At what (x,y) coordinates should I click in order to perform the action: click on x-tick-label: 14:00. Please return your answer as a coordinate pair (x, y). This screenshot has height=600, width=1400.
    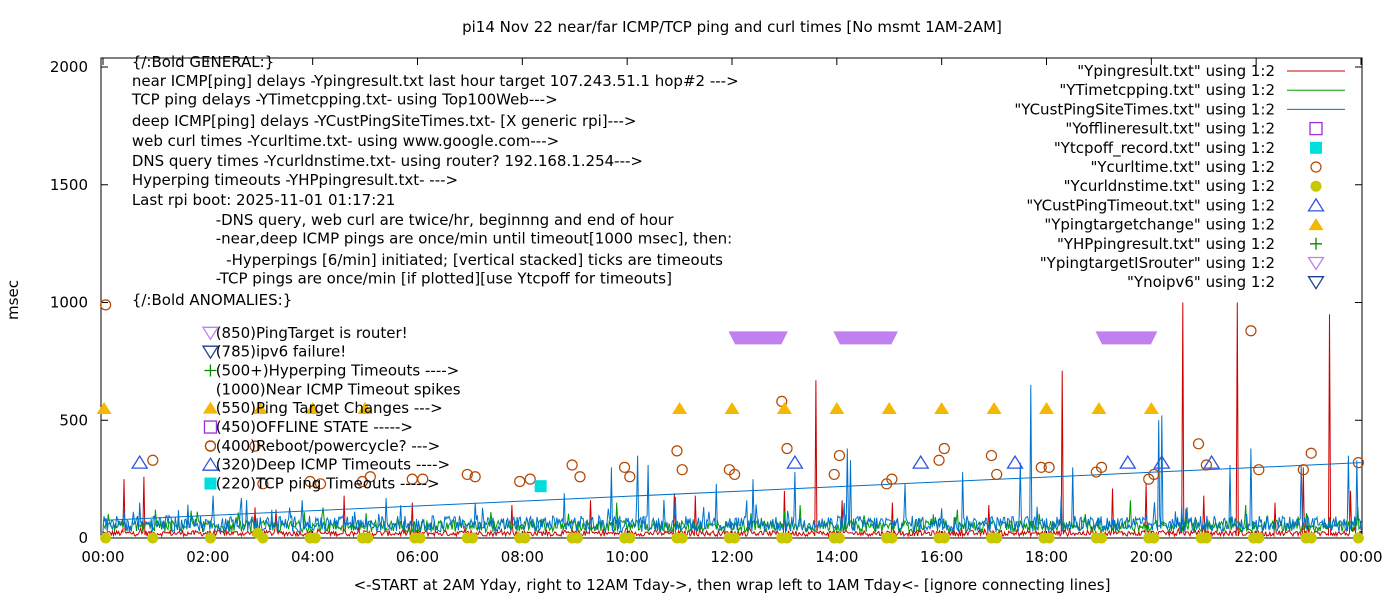
    Looking at the image, I should click on (836, 557).